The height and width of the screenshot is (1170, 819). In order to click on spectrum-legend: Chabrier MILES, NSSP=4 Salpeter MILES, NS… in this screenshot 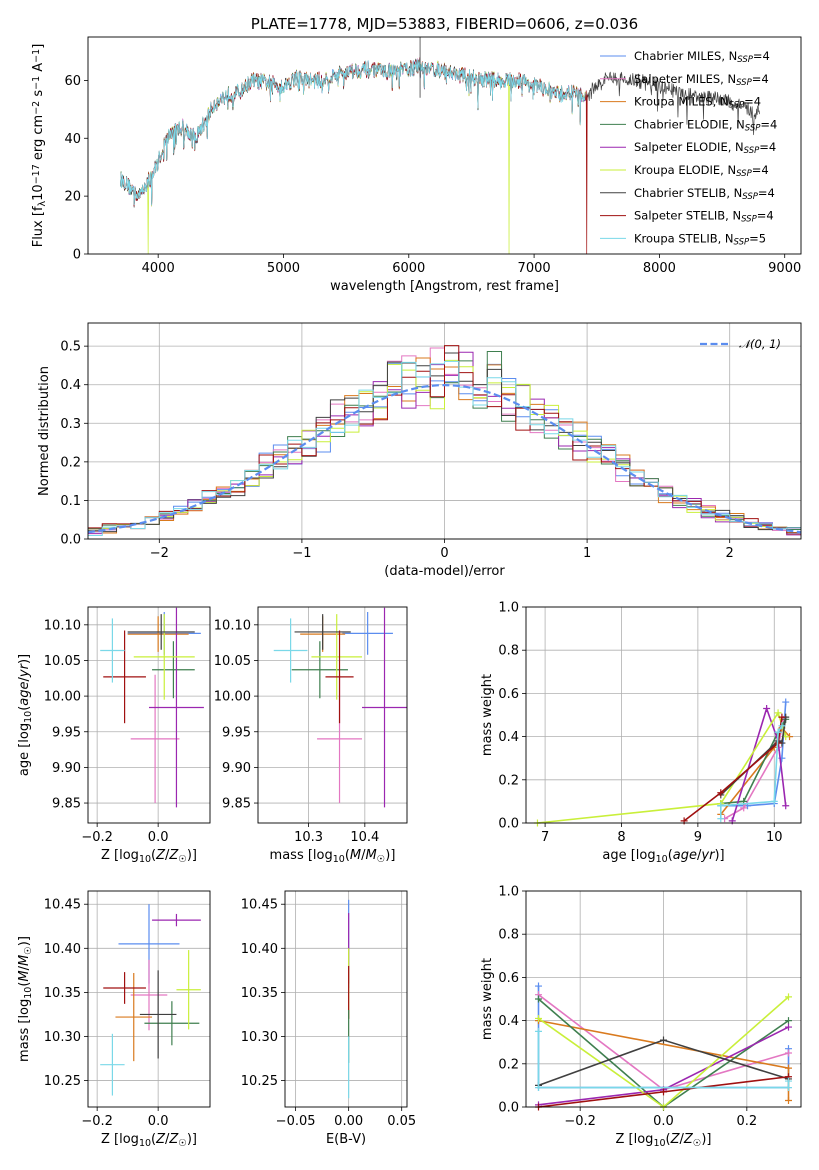, I will do `click(688, 148)`.